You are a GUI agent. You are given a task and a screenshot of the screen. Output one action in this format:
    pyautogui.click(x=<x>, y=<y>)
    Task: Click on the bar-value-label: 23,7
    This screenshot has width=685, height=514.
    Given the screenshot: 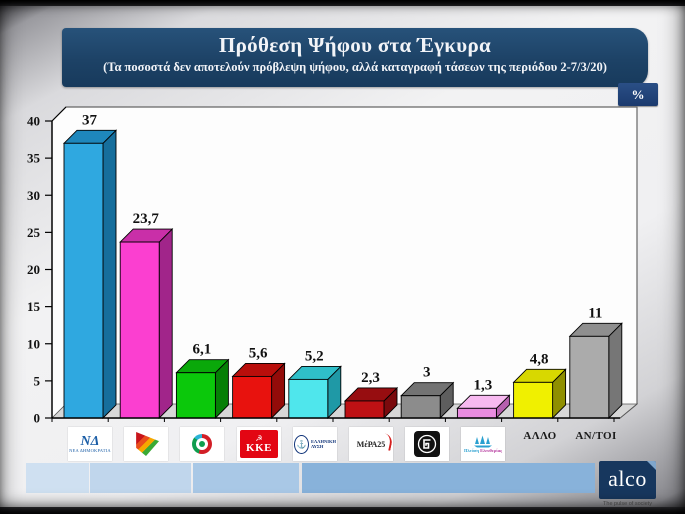 What is the action you would take?
    pyautogui.click(x=146, y=219)
    